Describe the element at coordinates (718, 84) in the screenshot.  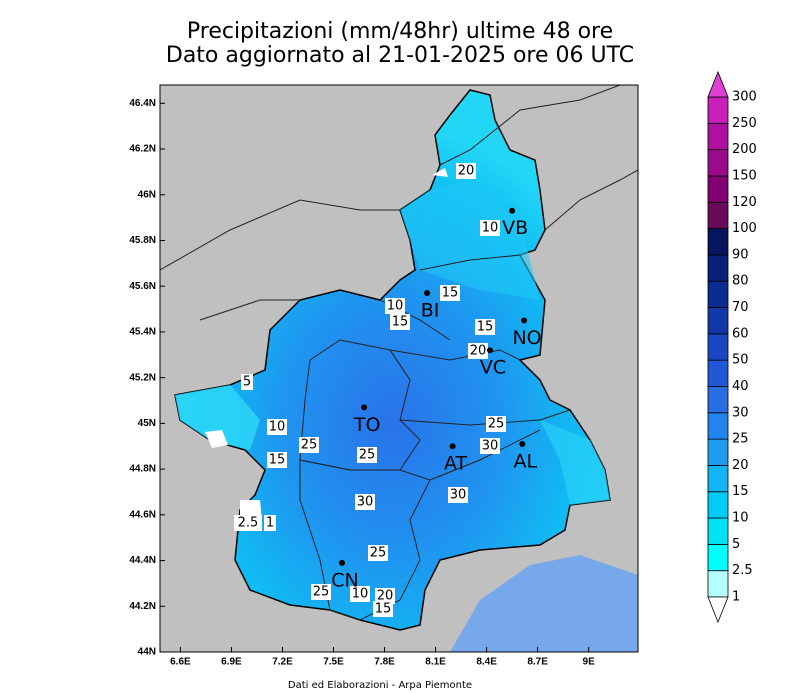
I see `colorbar-over` at that location.